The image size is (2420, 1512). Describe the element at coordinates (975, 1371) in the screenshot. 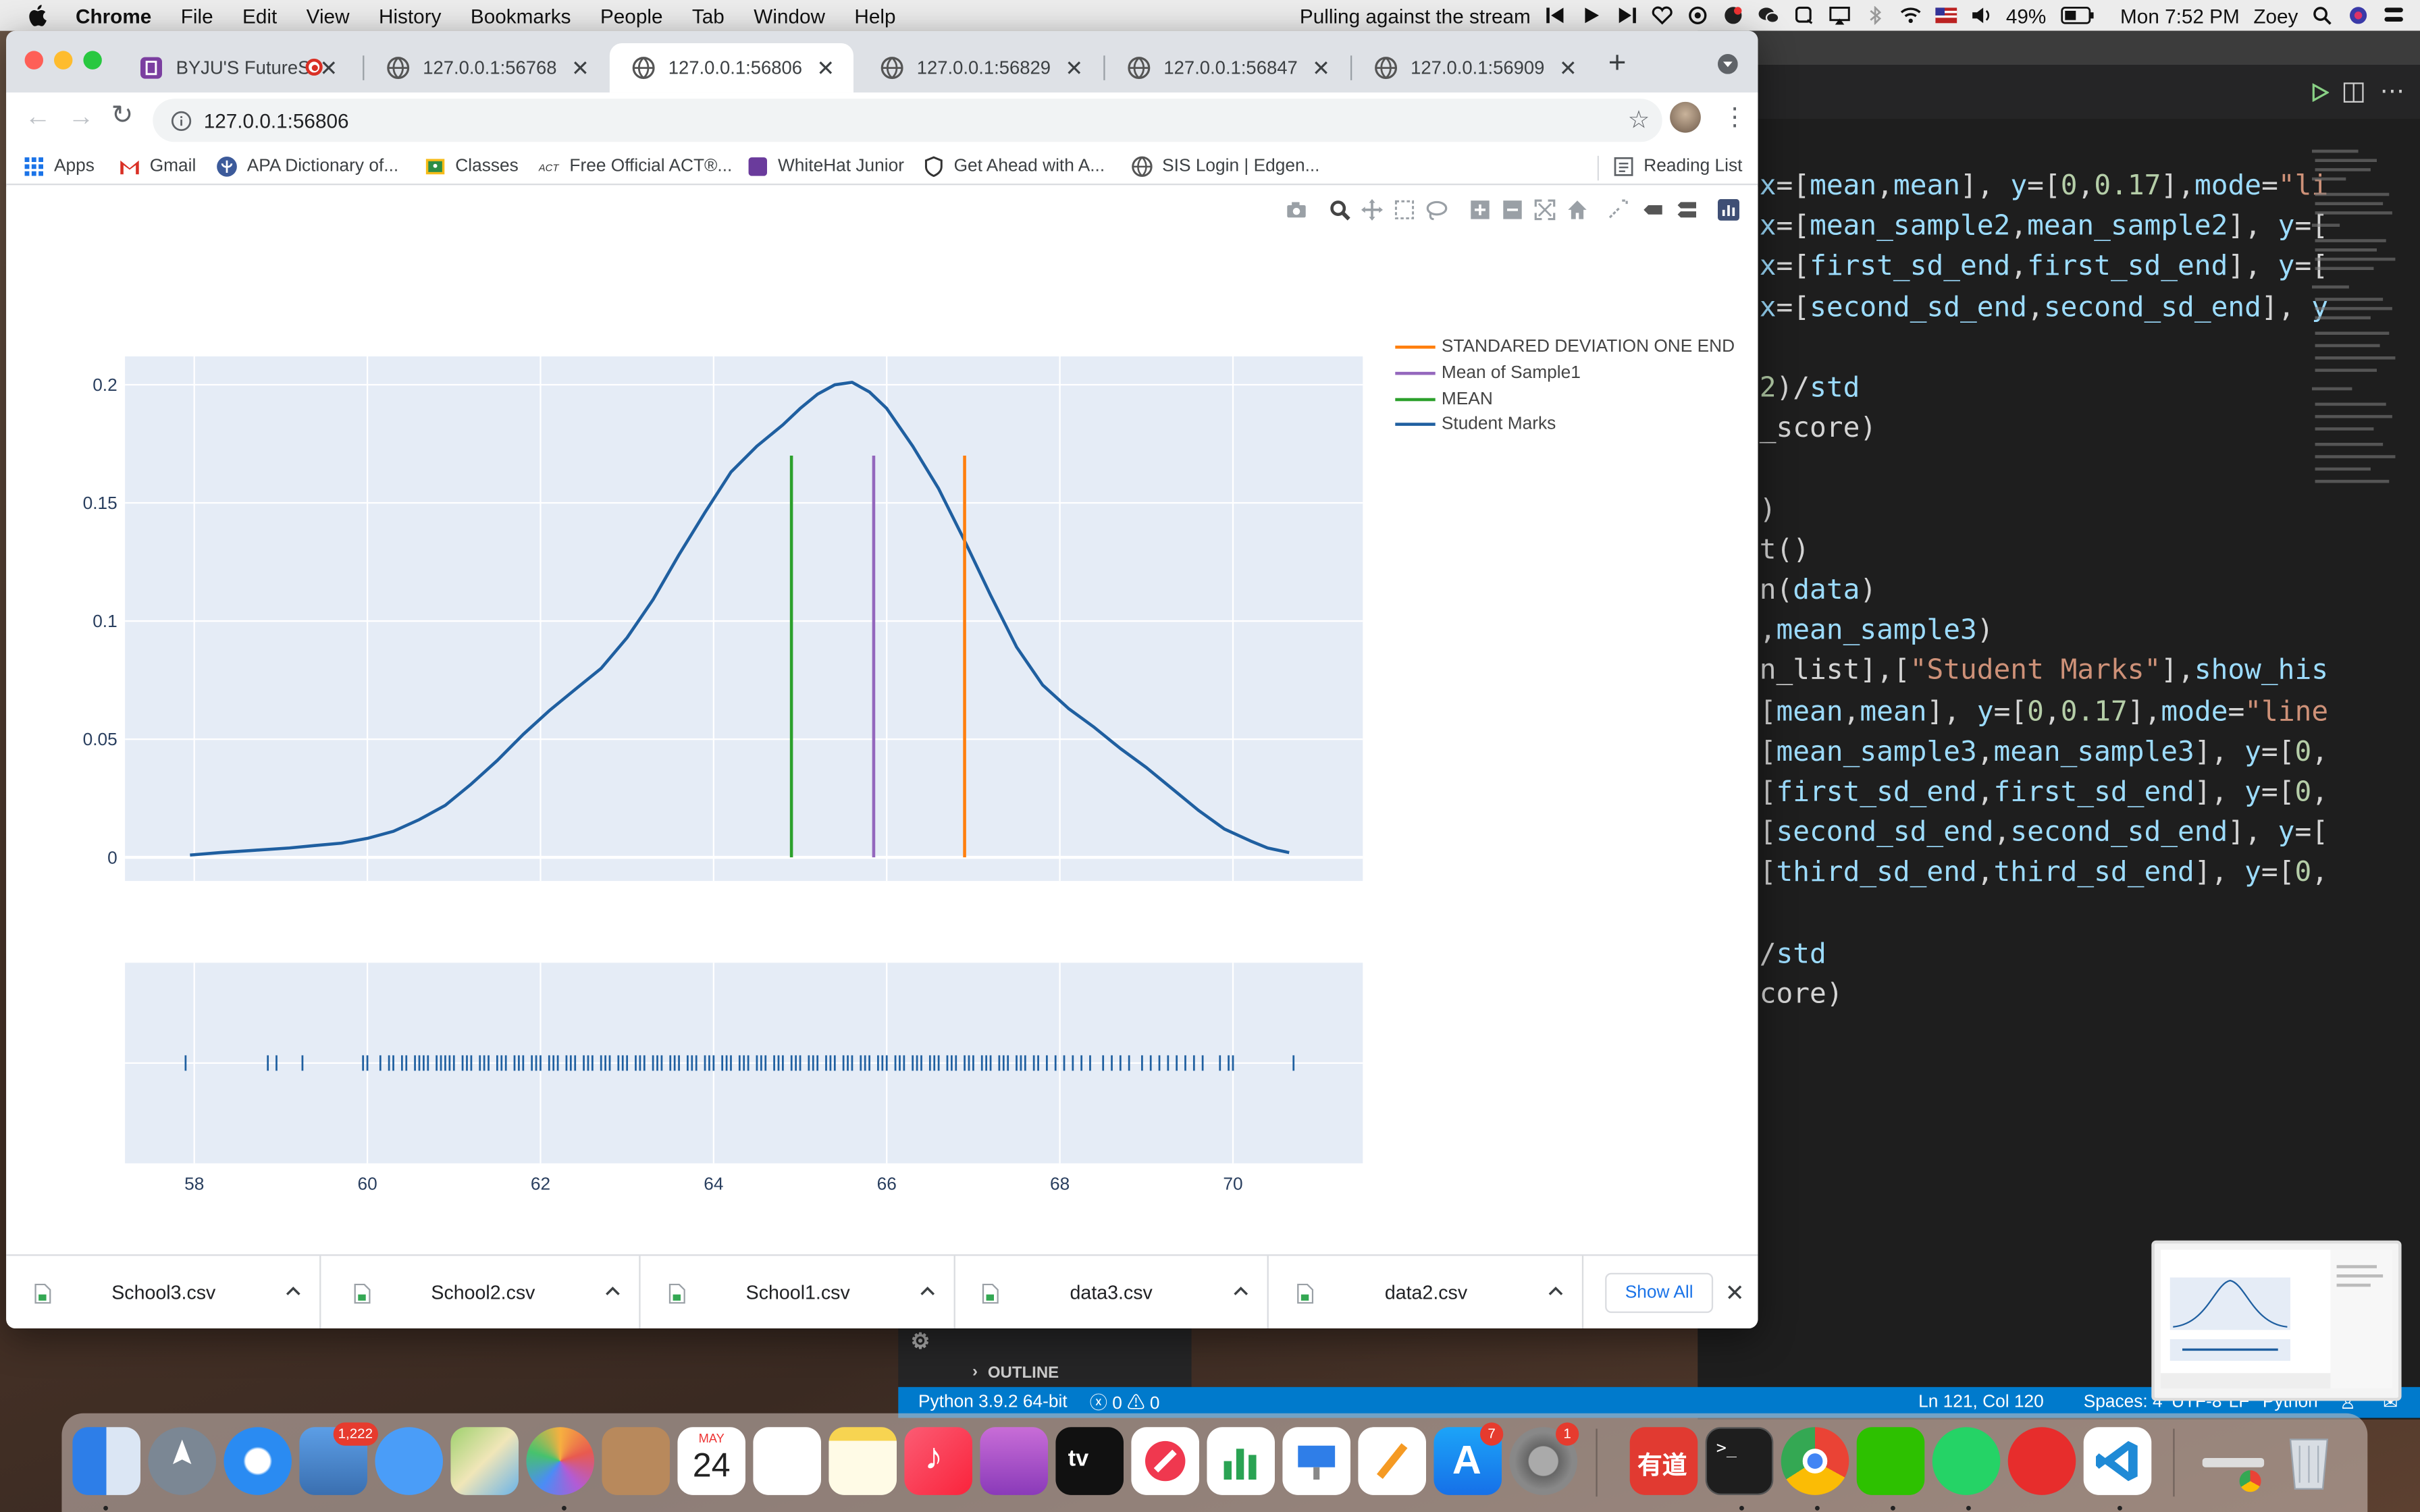

I see `chevron-right-icon: ›` at that location.